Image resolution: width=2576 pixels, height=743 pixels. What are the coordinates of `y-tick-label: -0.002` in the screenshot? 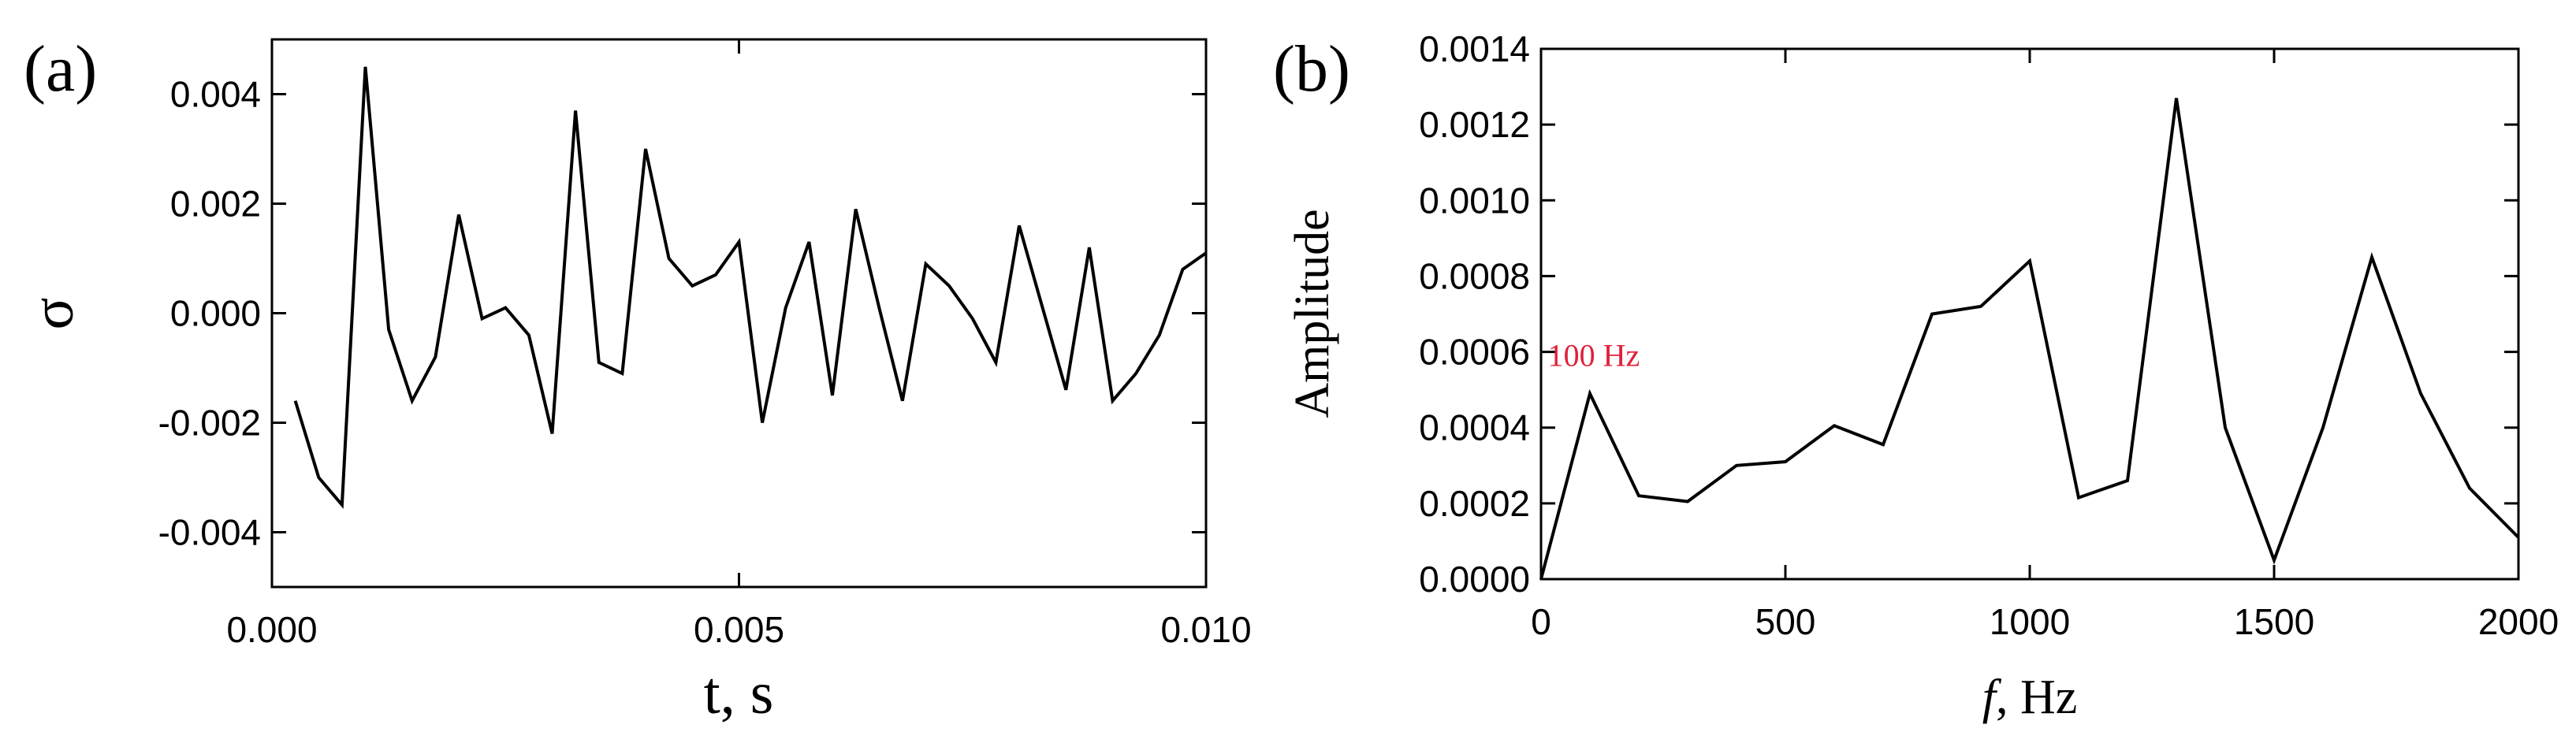 It's located at (209, 424).